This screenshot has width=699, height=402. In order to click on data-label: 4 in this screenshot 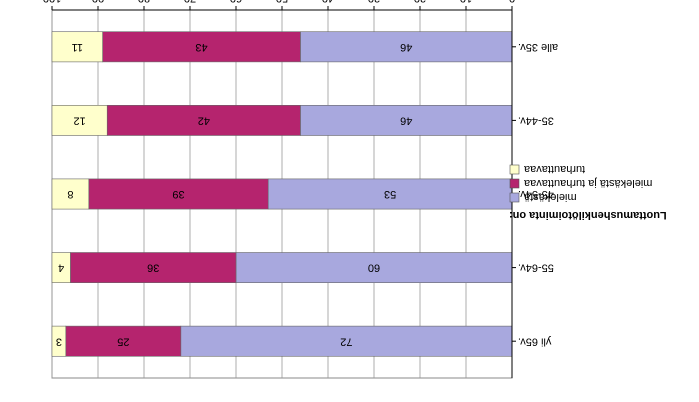, I will do `click(61, 268)`.